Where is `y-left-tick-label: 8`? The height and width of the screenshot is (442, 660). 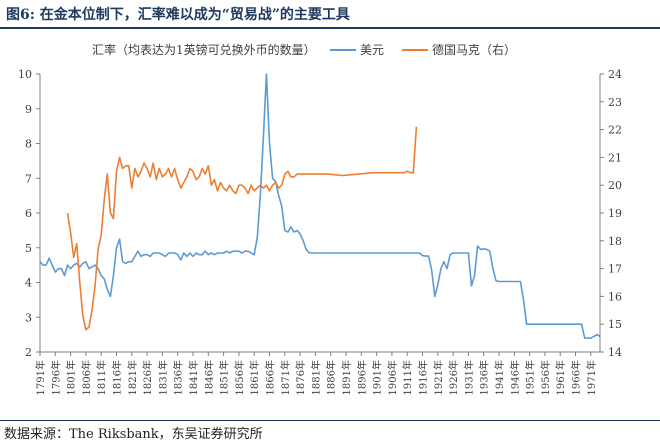
y-left-tick-label: 8 is located at coordinates (28, 144).